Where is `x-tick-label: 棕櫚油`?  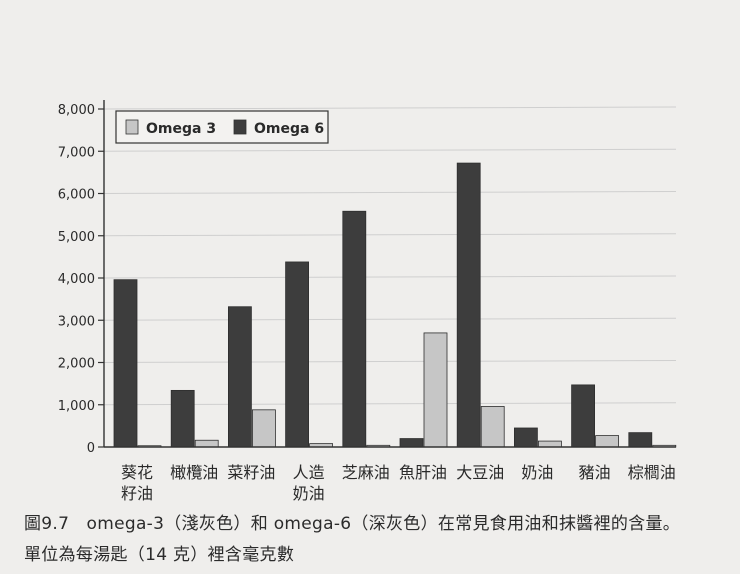 x-tick-label: 棕櫚油 is located at coordinates (652, 472).